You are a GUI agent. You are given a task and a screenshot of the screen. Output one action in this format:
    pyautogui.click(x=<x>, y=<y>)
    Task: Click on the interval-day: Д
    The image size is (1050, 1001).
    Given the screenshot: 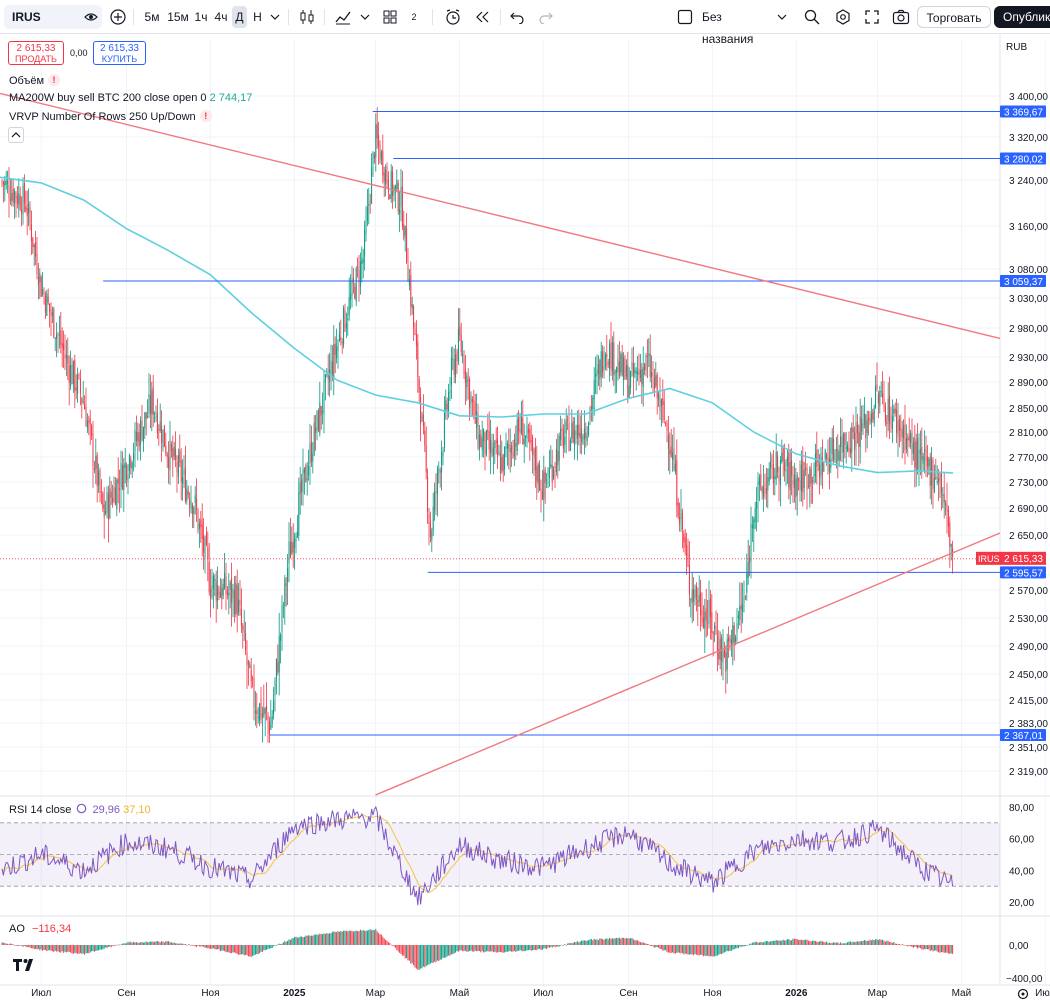 What is the action you would take?
    pyautogui.click(x=239, y=17)
    